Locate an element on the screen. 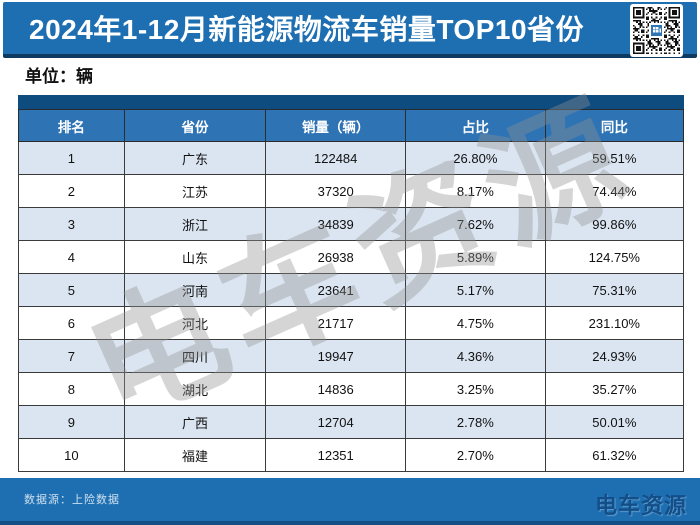 The width and height of the screenshot is (700, 525). brand-logo: 电车资源 is located at coordinates (640, 505).